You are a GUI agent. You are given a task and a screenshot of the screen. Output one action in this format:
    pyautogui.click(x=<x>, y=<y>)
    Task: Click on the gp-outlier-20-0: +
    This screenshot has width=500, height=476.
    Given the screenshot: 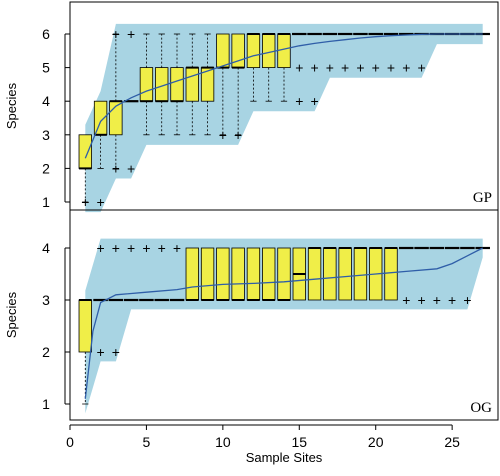 What is the action you would take?
    pyautogui.click(x=376, y=68)
    